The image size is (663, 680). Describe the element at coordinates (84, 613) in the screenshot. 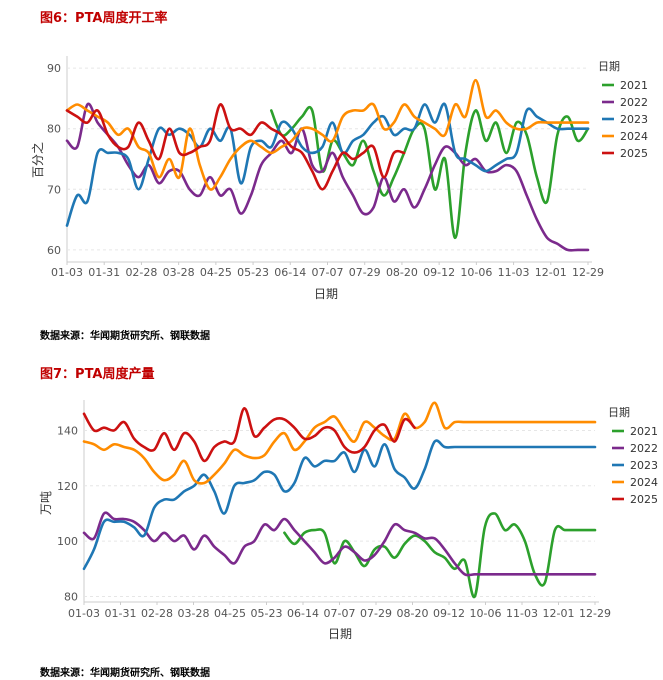

I see `chart2-x-tick-label: 01-03` at that location.